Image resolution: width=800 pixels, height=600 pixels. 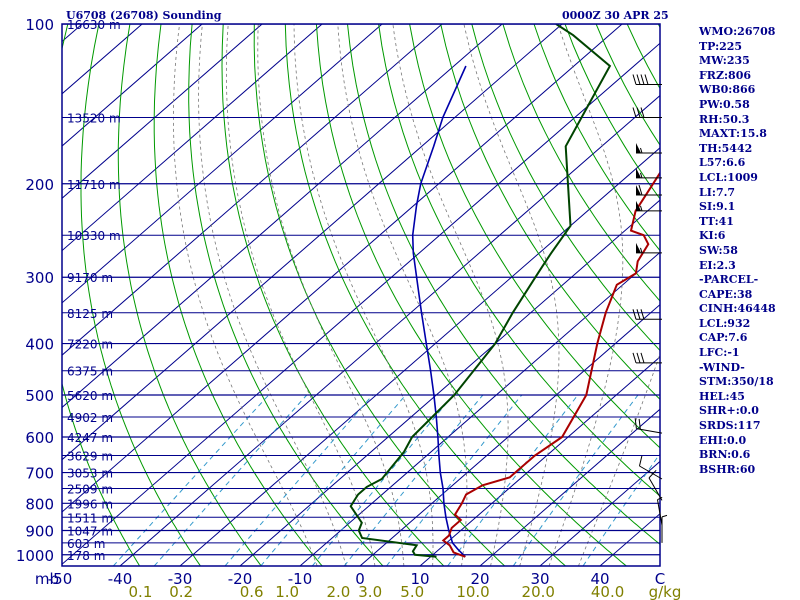 I want to click on pressure-tick-label: 300, so click(x=39, y=278).